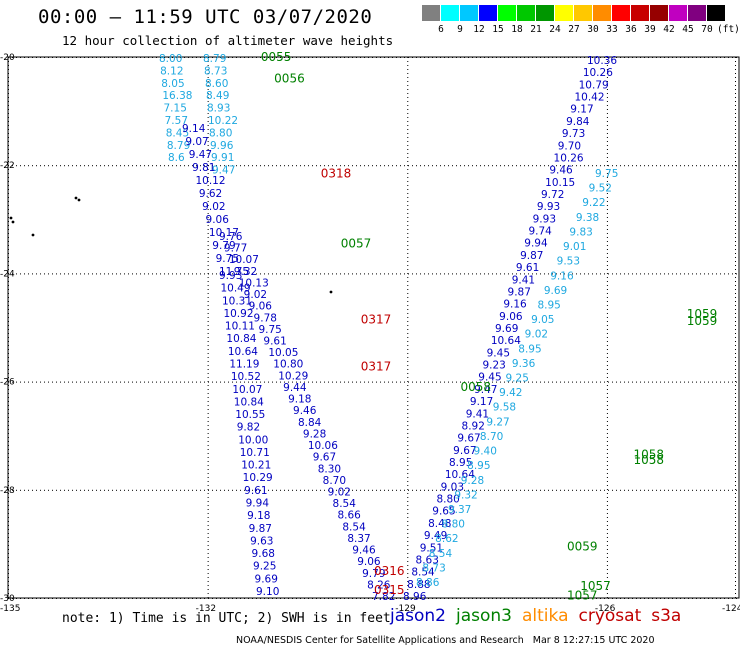 The height and width of the screenshot is (650, 740). What do you see at coordinates (560, 183) in the screenshot?
I see `swh-value-label: 10.15` at bounding box center [560, 183].